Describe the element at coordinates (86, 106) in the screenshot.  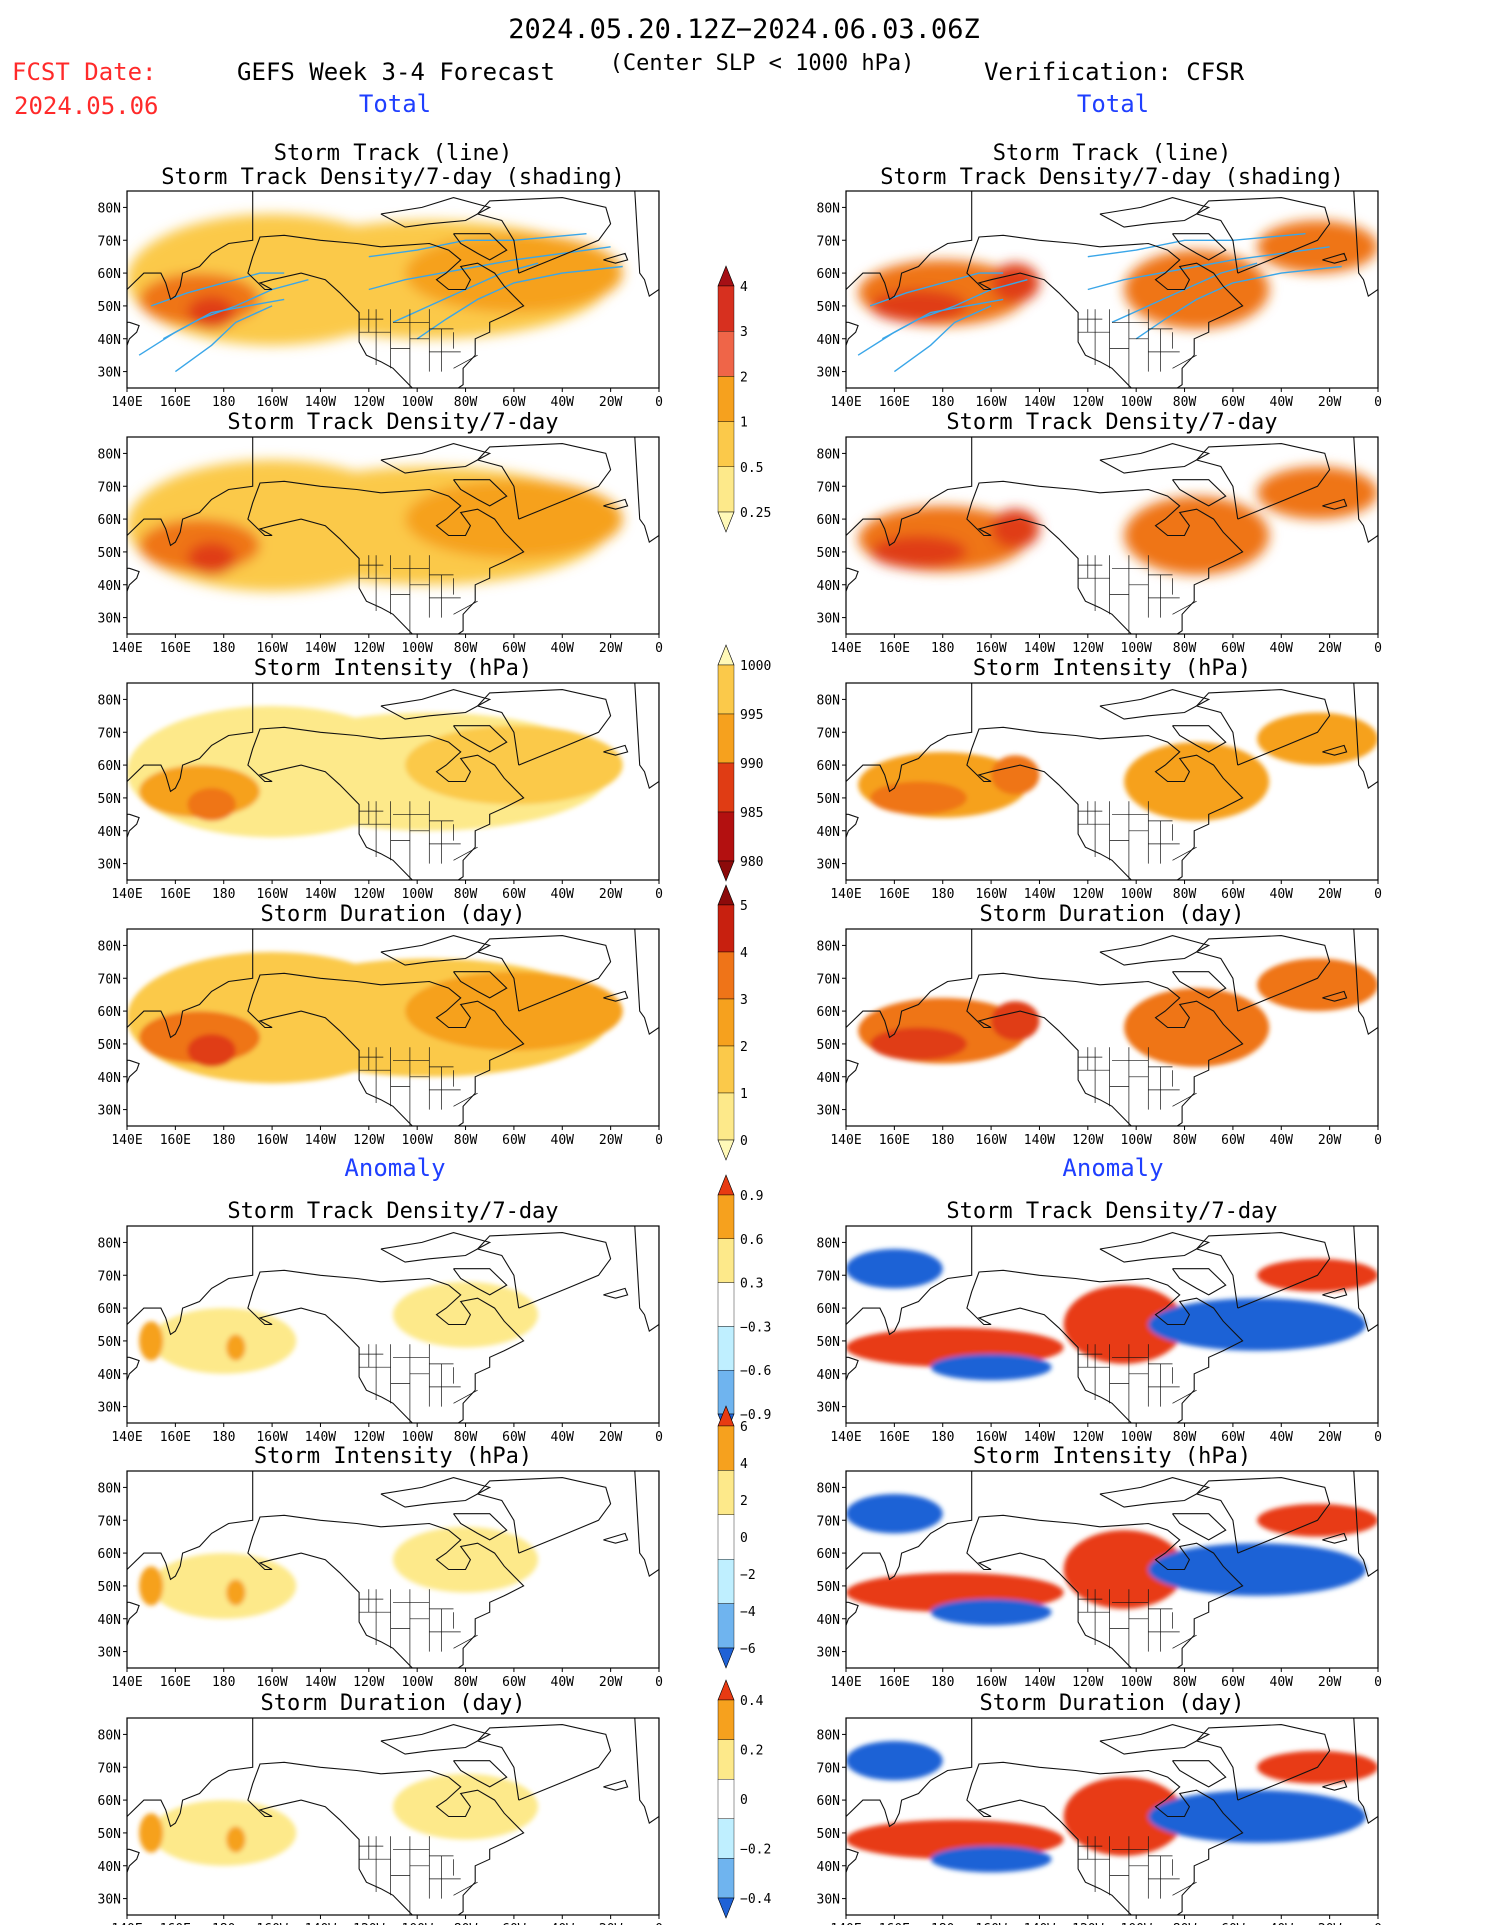
I see `fcst-date-value: 2024.05.06` at that location.